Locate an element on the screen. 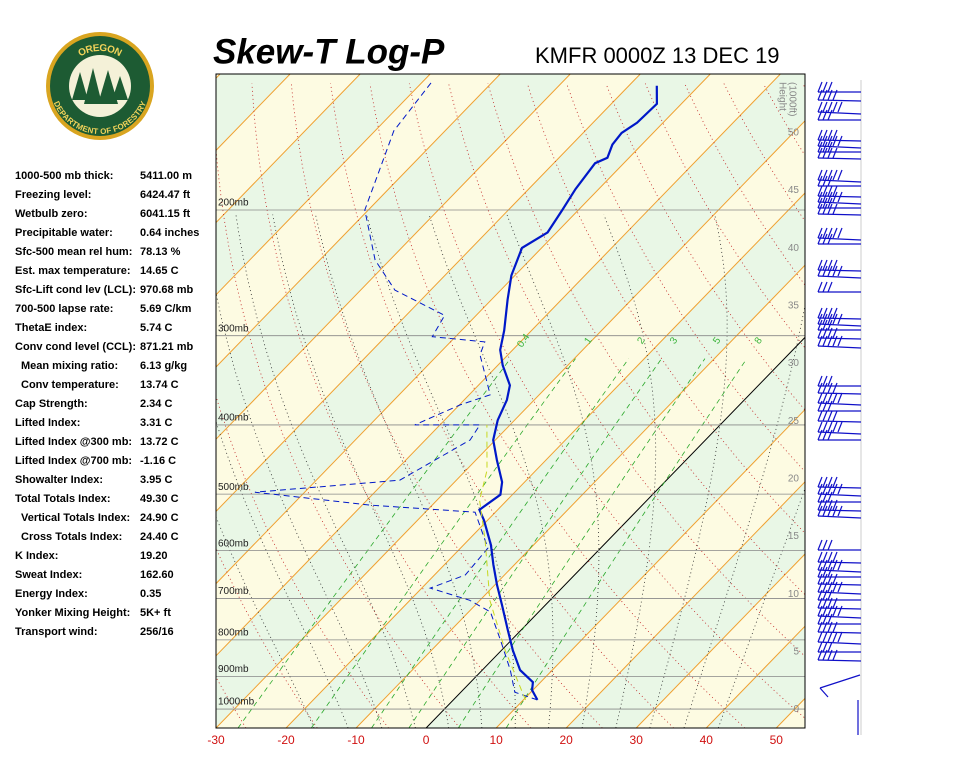 The height and width of the screenshot is (768, 960). mixing-ratio-label: 1 is located at coordinates (588, 340).